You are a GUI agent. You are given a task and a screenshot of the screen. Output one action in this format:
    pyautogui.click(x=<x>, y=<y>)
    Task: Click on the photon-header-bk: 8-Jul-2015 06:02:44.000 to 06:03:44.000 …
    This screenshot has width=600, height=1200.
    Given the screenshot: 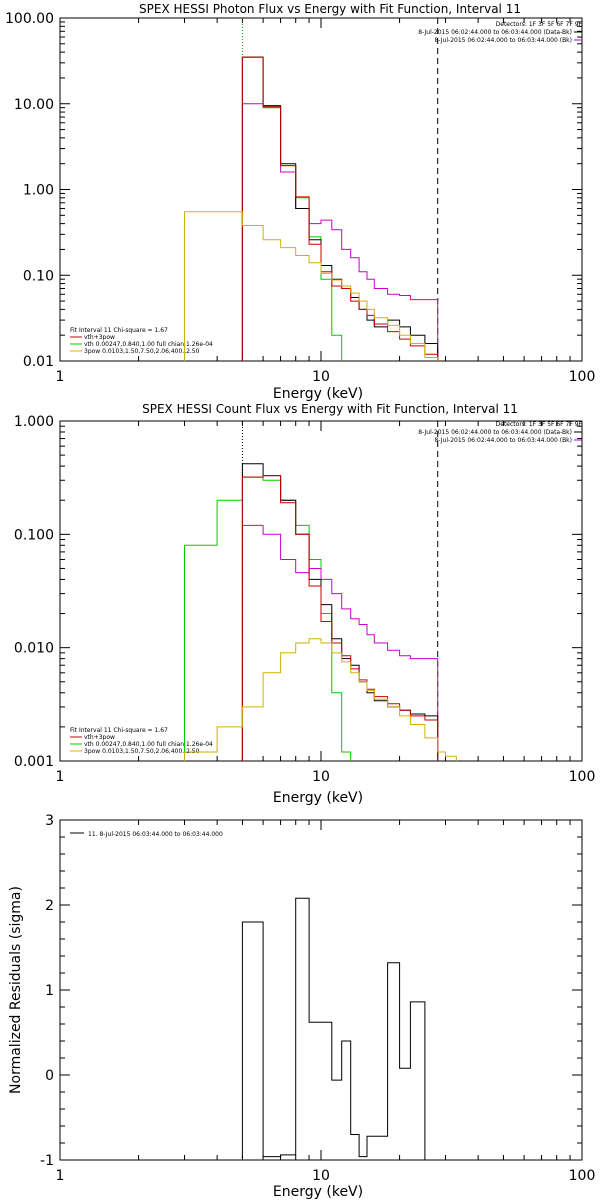 What is the action you would take?
    pyautogui.click(x=503, y=40)
    